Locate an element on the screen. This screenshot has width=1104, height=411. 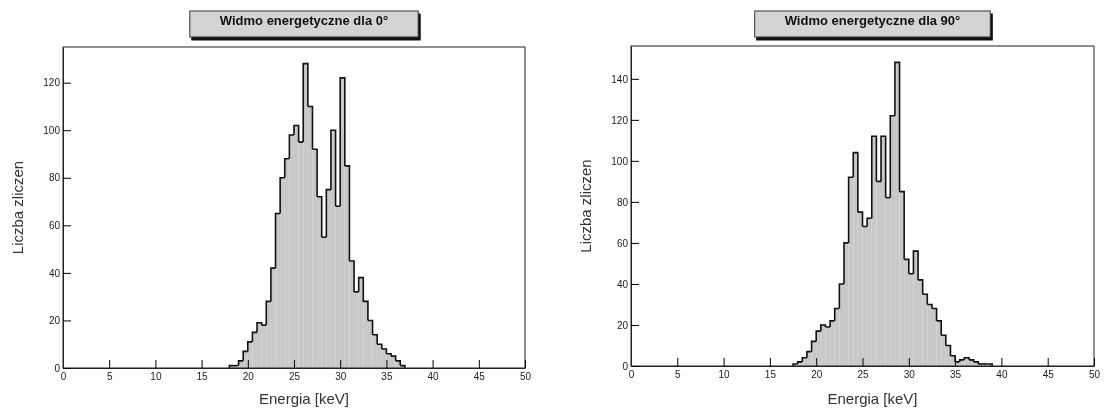
chart-title: Widmo energetyczne dla 0° is located at coordinates (304, 20).